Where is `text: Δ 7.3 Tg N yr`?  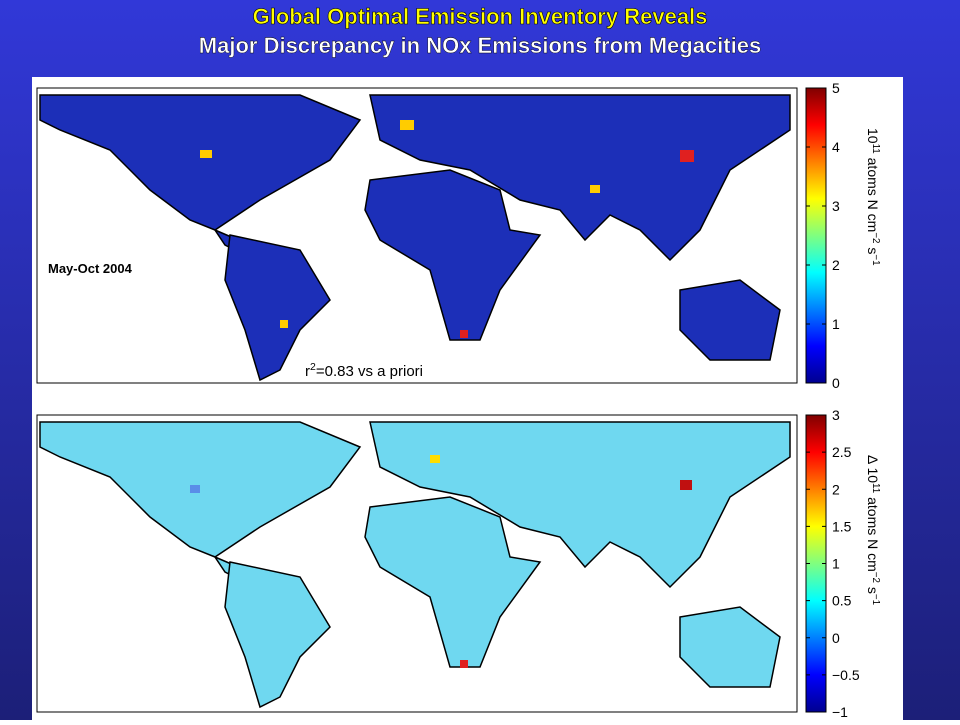 text: Δ 7.3 Tg N yr is located at coordinates (82, 661).